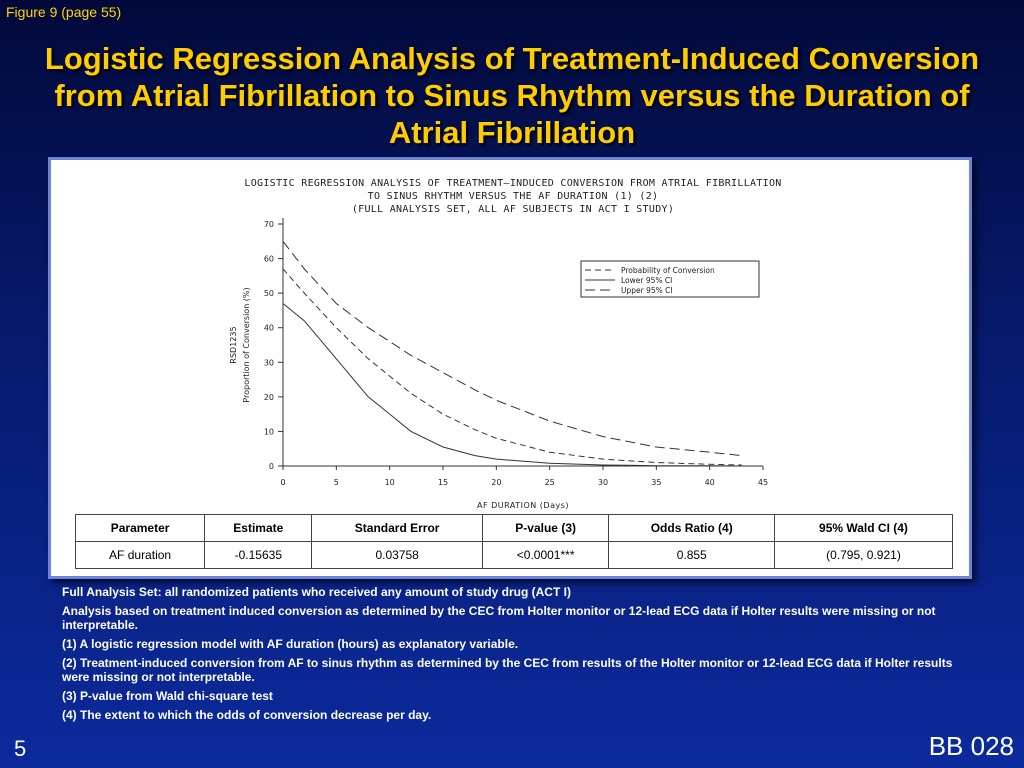 This screenshot has width=1024, height=768. What do you see at coordinates (656, 482) in the screenshot?
I see `x-tick-label: 35` at bounding box center [656, 482].